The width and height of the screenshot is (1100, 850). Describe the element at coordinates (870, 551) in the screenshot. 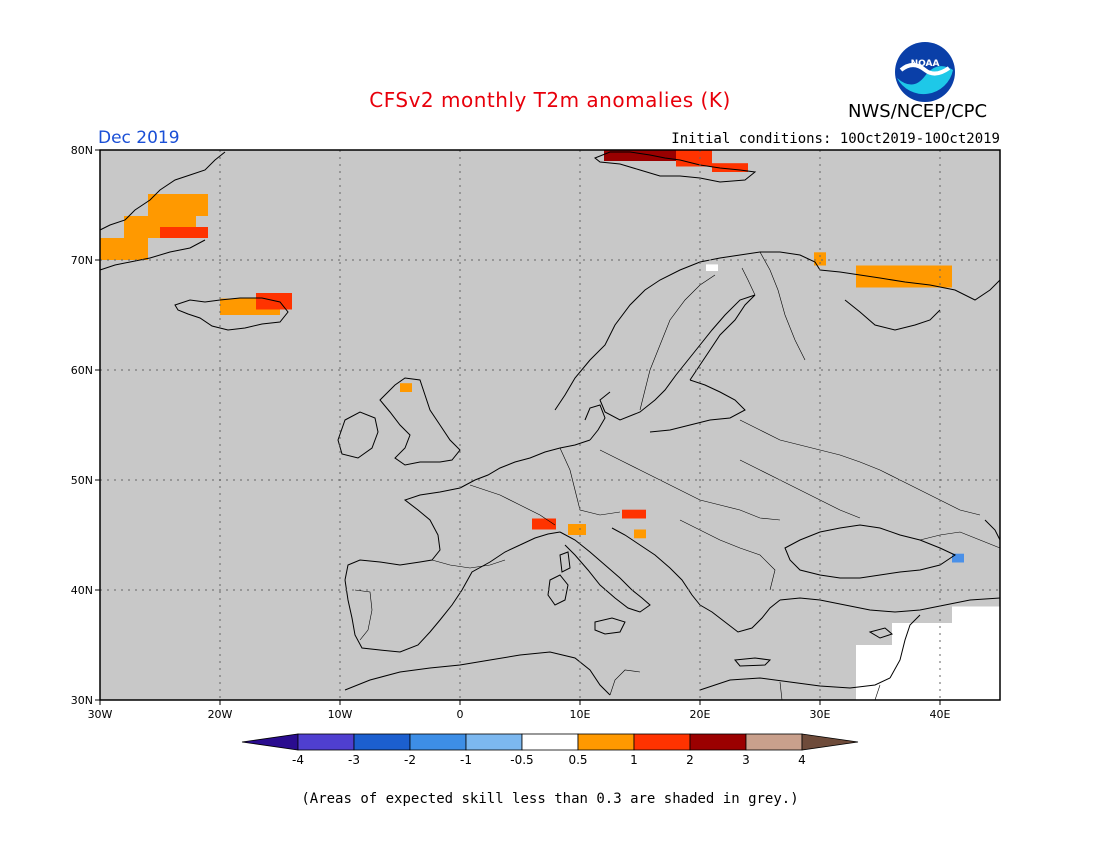

I see `coastline-black-sea` at that location.